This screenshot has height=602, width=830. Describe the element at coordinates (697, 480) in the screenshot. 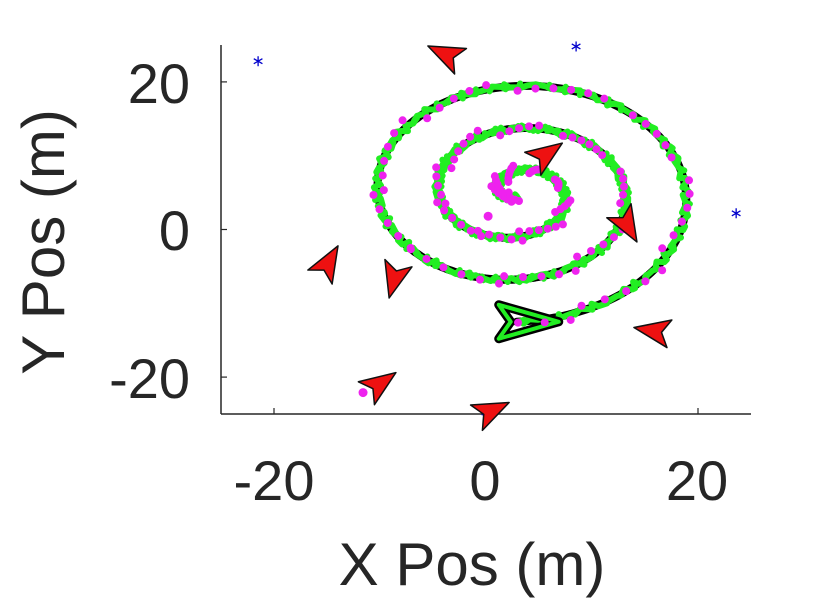

I see `x-tick-label: 20` at that location.